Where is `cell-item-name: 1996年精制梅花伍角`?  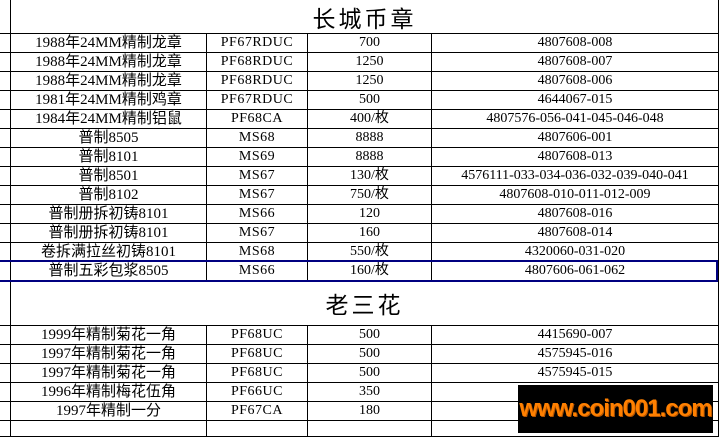
cell-item-name: 1996年精制梅花伍角 is located at coordinates (109, 392).